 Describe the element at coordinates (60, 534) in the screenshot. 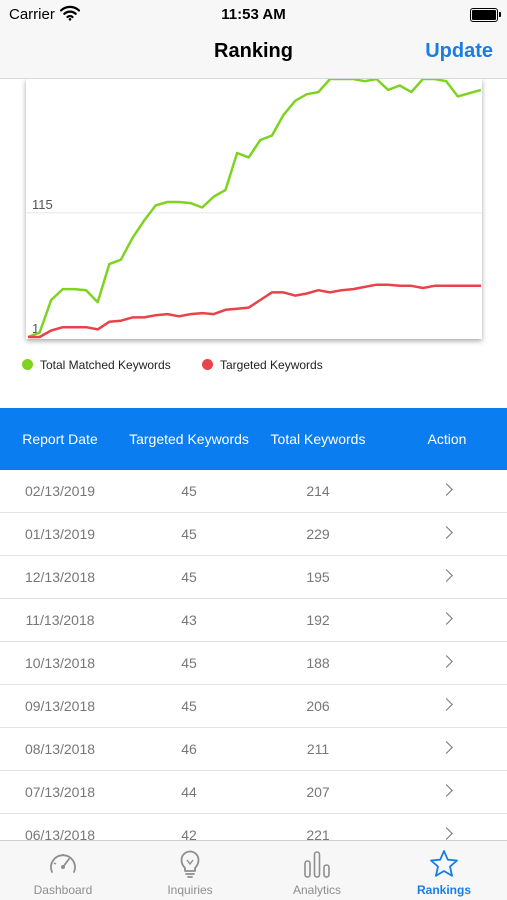

I see `report-date-cell: 01/13/2019` at that location.